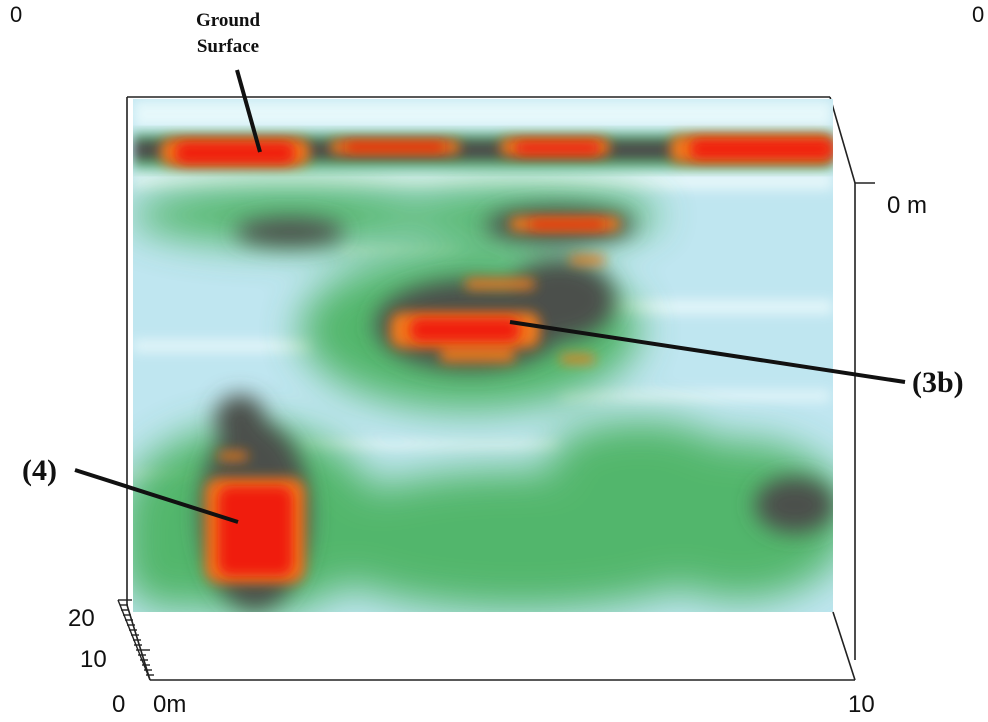 This screenshot has height=722, width=988. I want to click on callout-3b-leader-line, so click(707, 352).